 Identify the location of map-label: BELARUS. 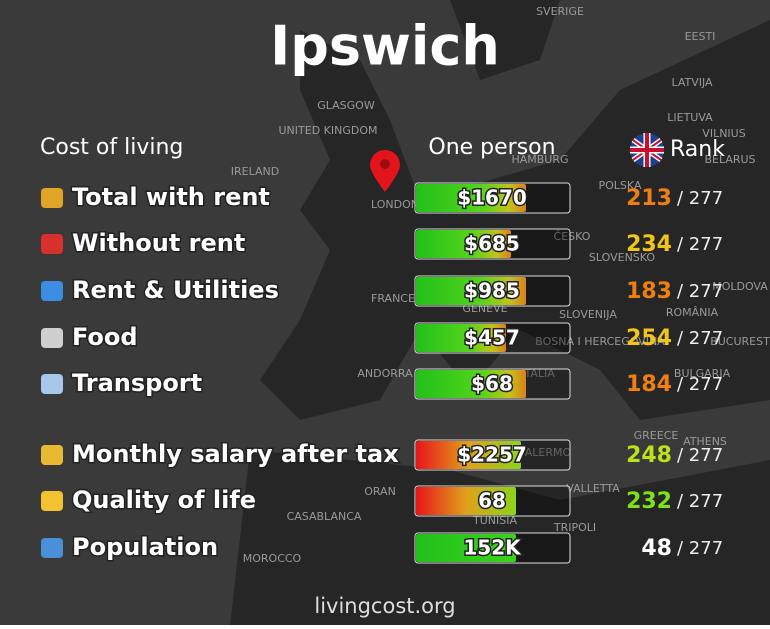
(729, 159).